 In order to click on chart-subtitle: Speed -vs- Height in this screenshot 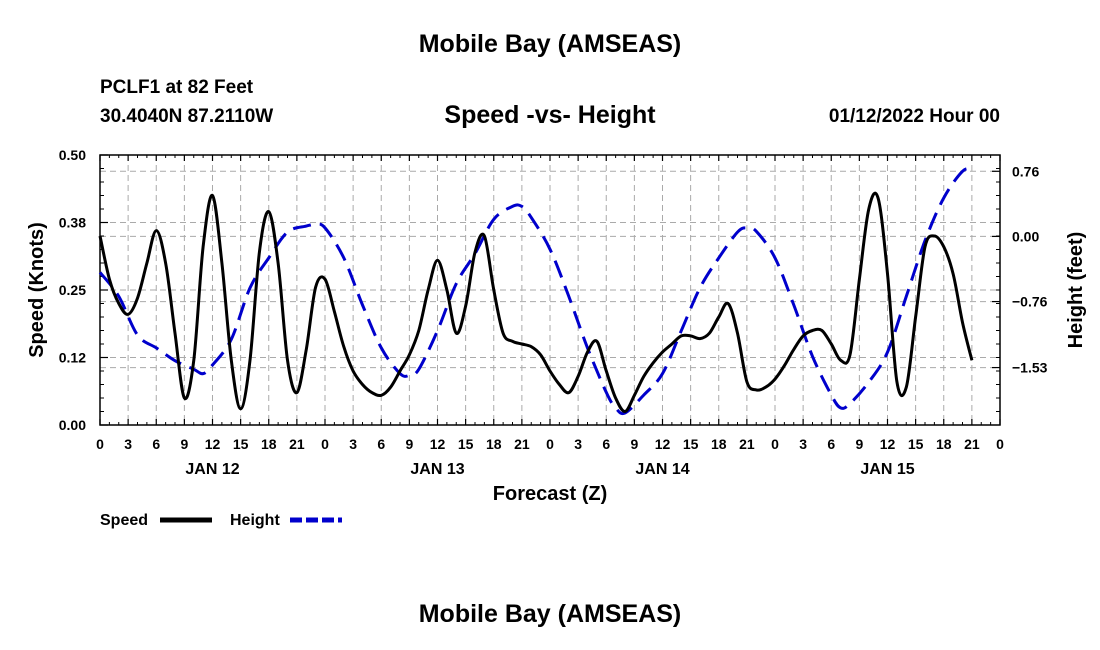, I will do `click(550, 115)`.